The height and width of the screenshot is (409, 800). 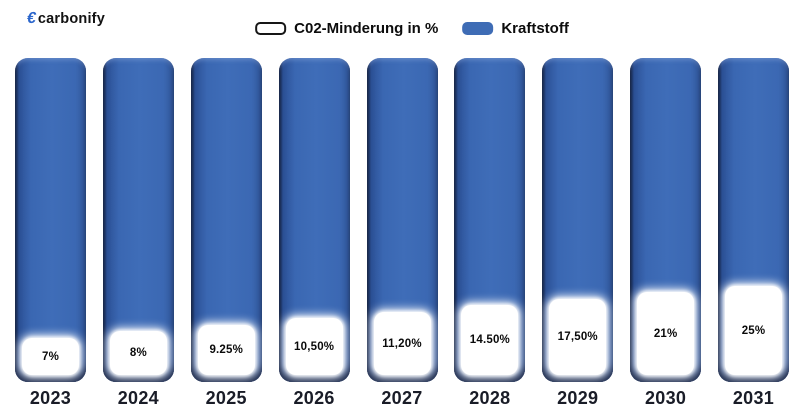 I want to click on co2-reduction-value: 7%, so click(x=50, y=356).